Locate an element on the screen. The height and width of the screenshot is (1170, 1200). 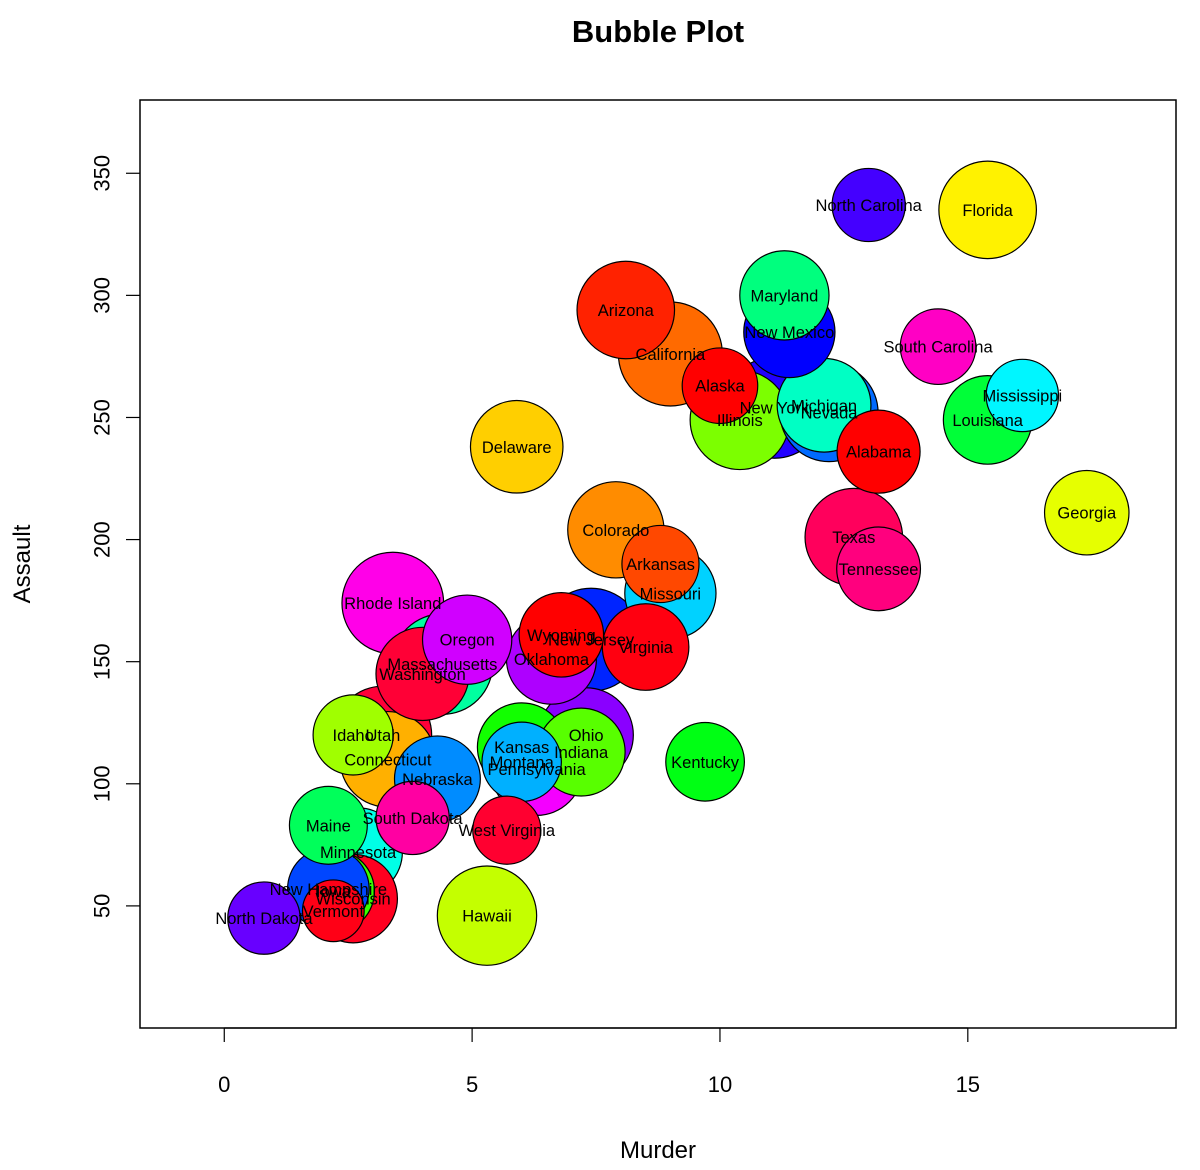
label-missouri: Missouri is located at coordinates (670, 594).